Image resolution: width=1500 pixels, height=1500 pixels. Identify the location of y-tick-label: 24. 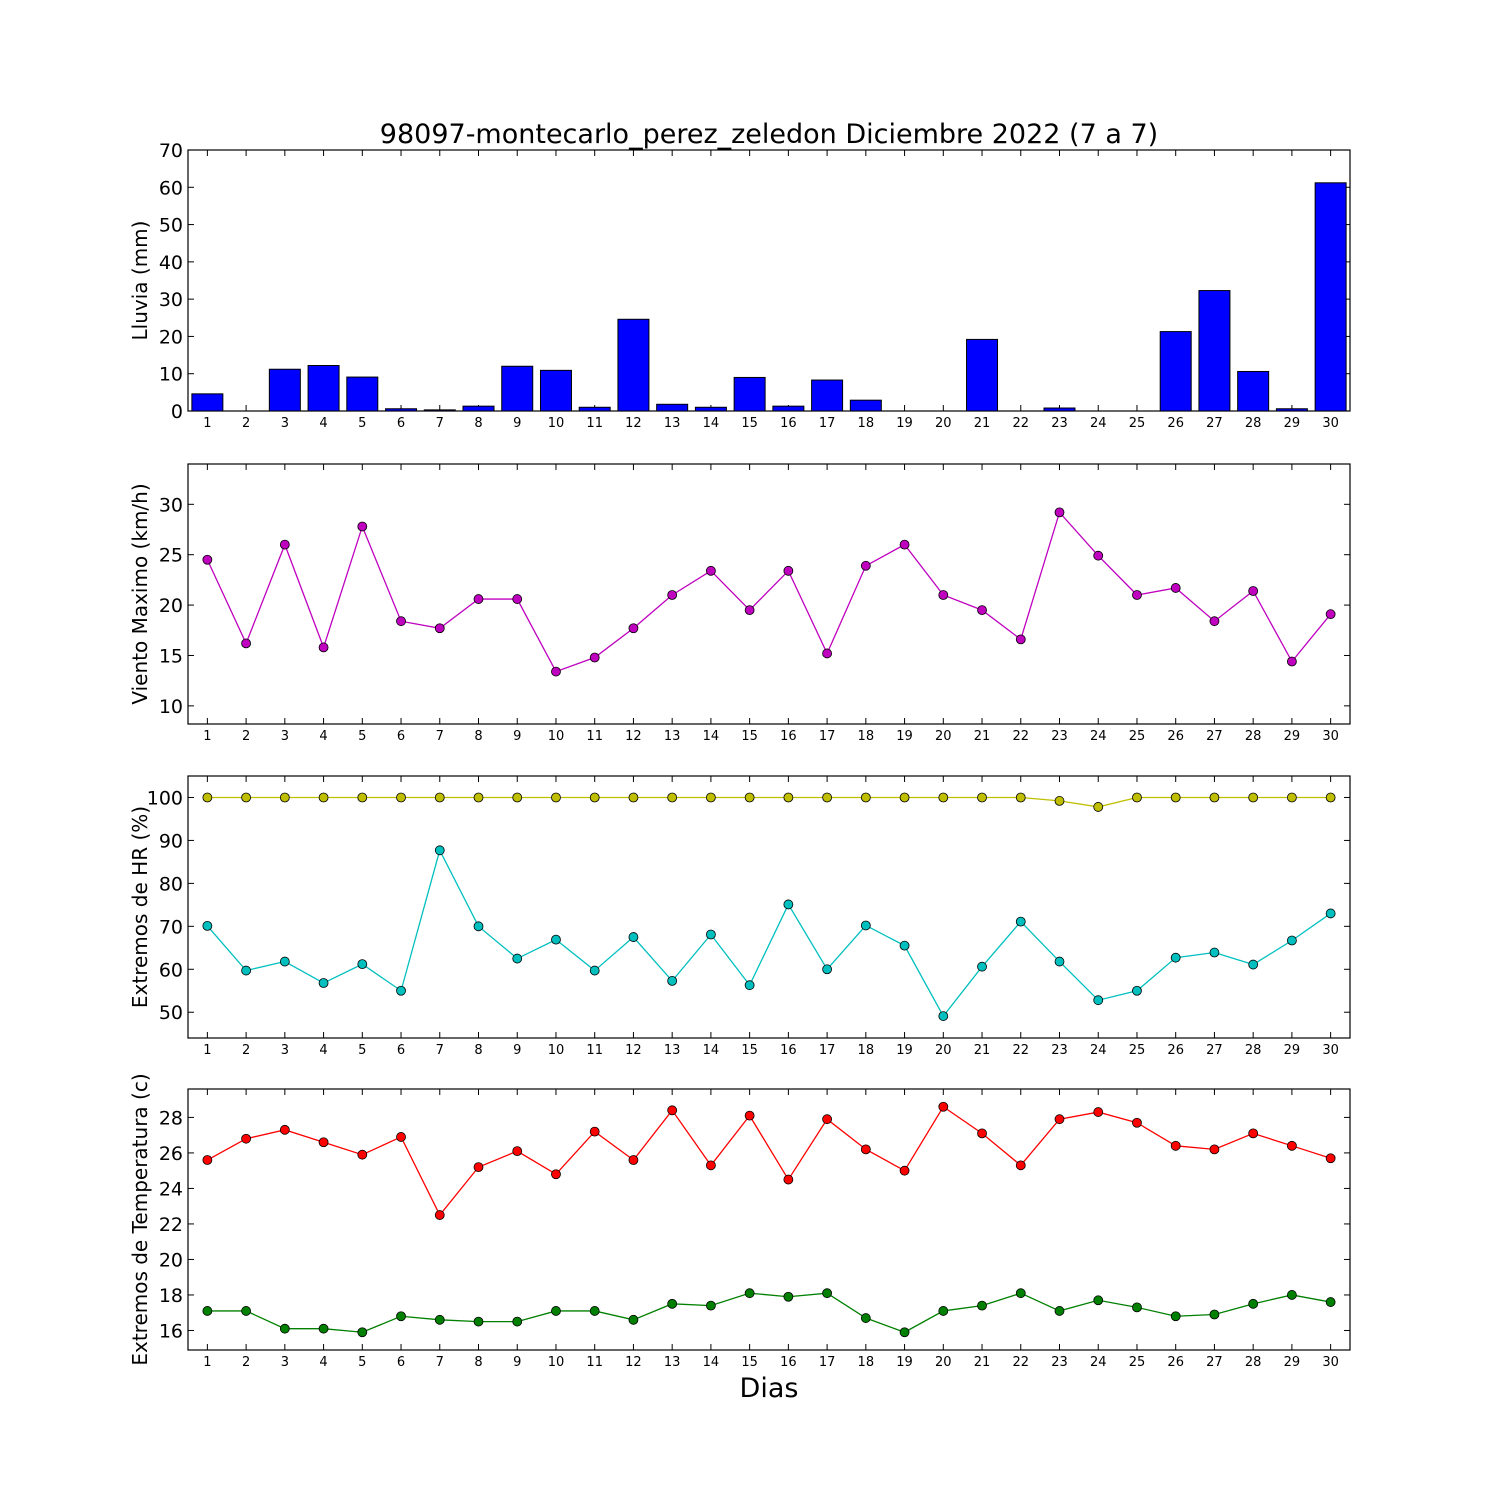
(171, 1189).